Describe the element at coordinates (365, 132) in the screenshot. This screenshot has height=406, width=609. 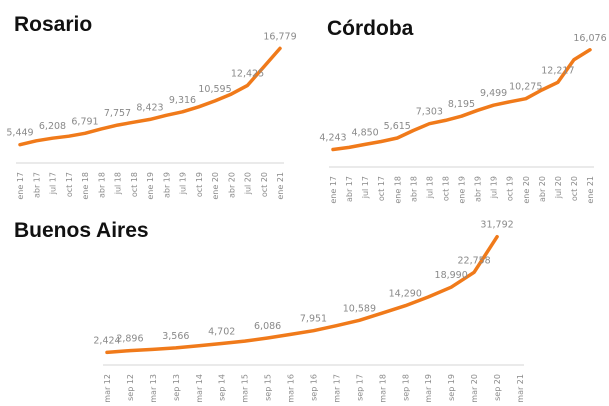
I see `data-label-cordoba: 4,850` at that location.